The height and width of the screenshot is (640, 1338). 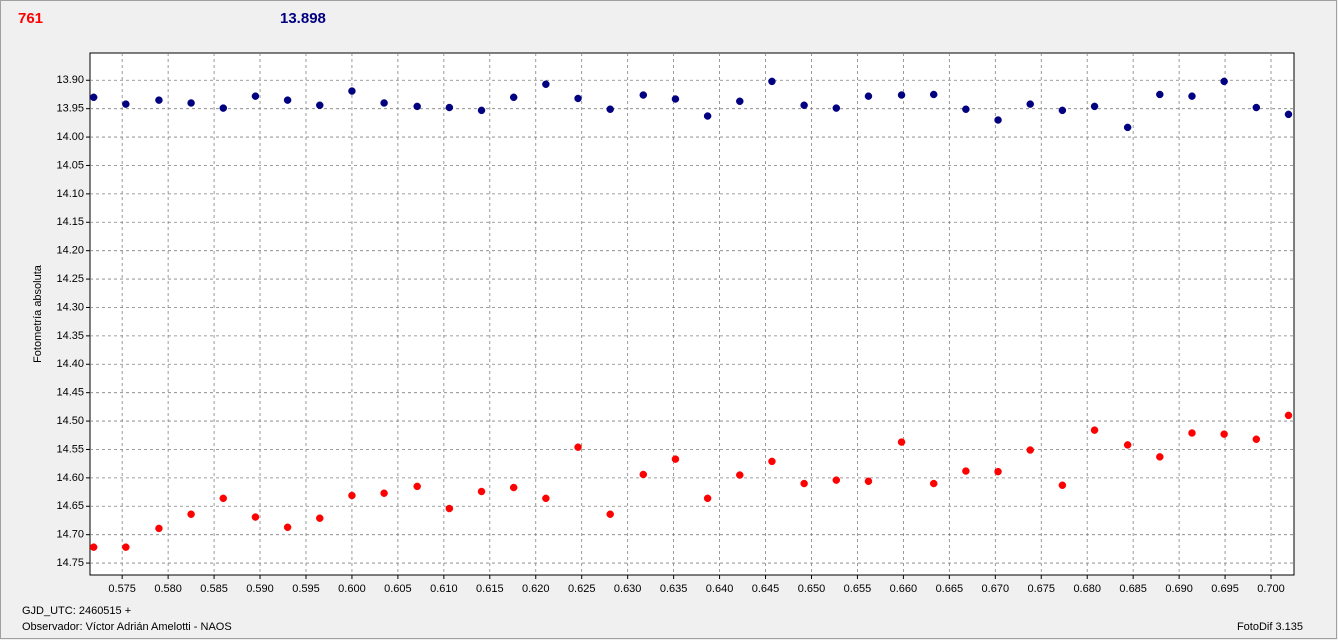 What do you see at coordinates (628, 589) in the screenshot?
I see `x-tick-label: 0.630` at bounding box center [628, 589].